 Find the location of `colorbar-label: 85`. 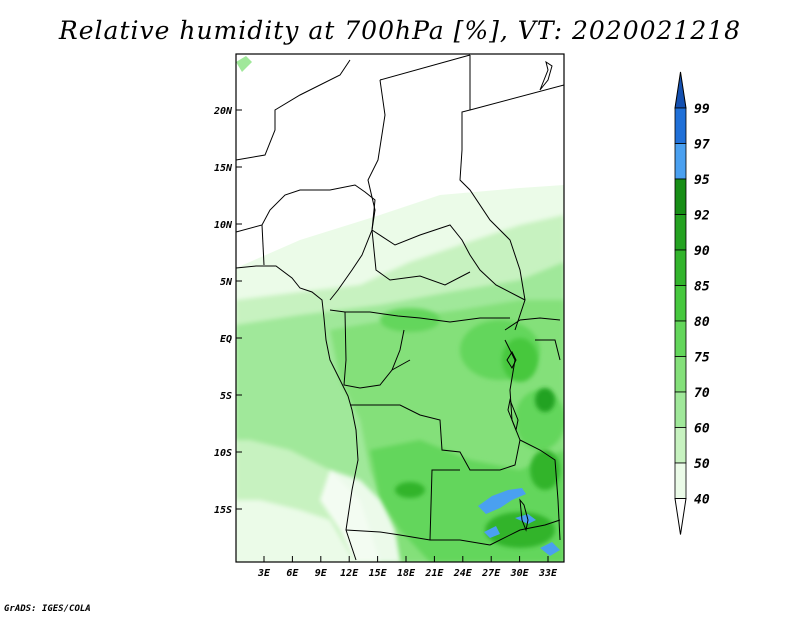

colorbar-label: 85 is located at coordinates (702, 287).